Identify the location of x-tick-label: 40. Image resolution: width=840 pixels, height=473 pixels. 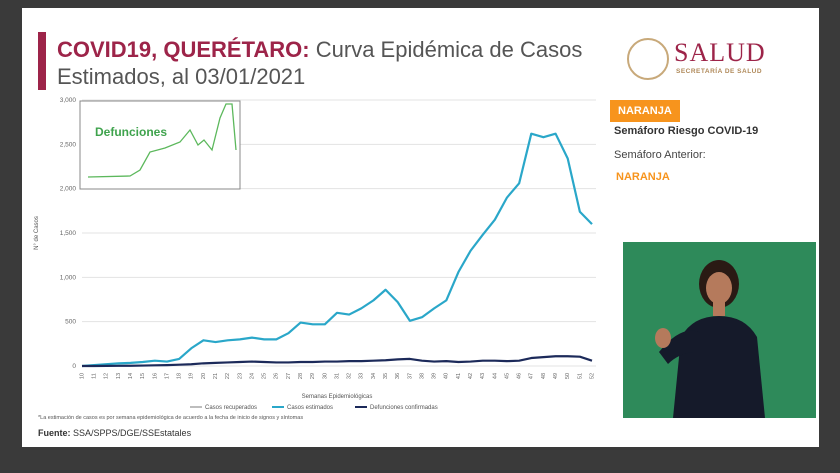
(447, 376).